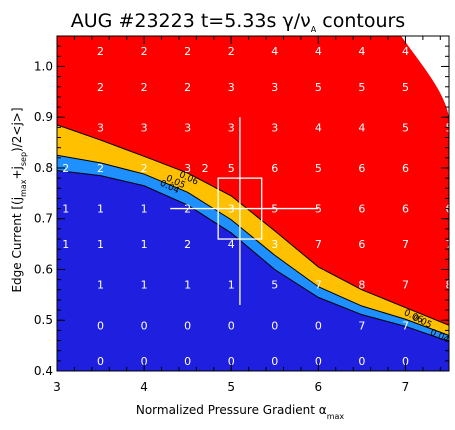 The image size is (455, 430). What do you see at coordinates (43, 320) in the screenshot?
I see `y-tick-label: 0.5` at bounding box center [43, 320].